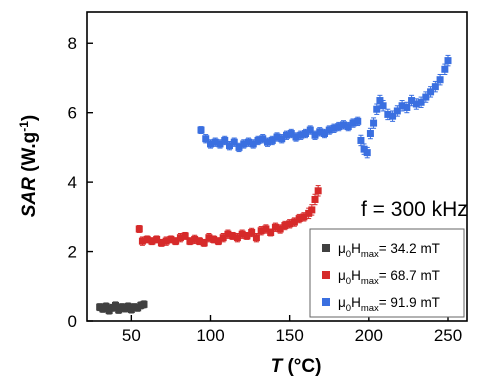  What do you see at coordinates (72, 321) in the screenshot?
I see `y-tick-label: 0` at bounding box center [72, 321].